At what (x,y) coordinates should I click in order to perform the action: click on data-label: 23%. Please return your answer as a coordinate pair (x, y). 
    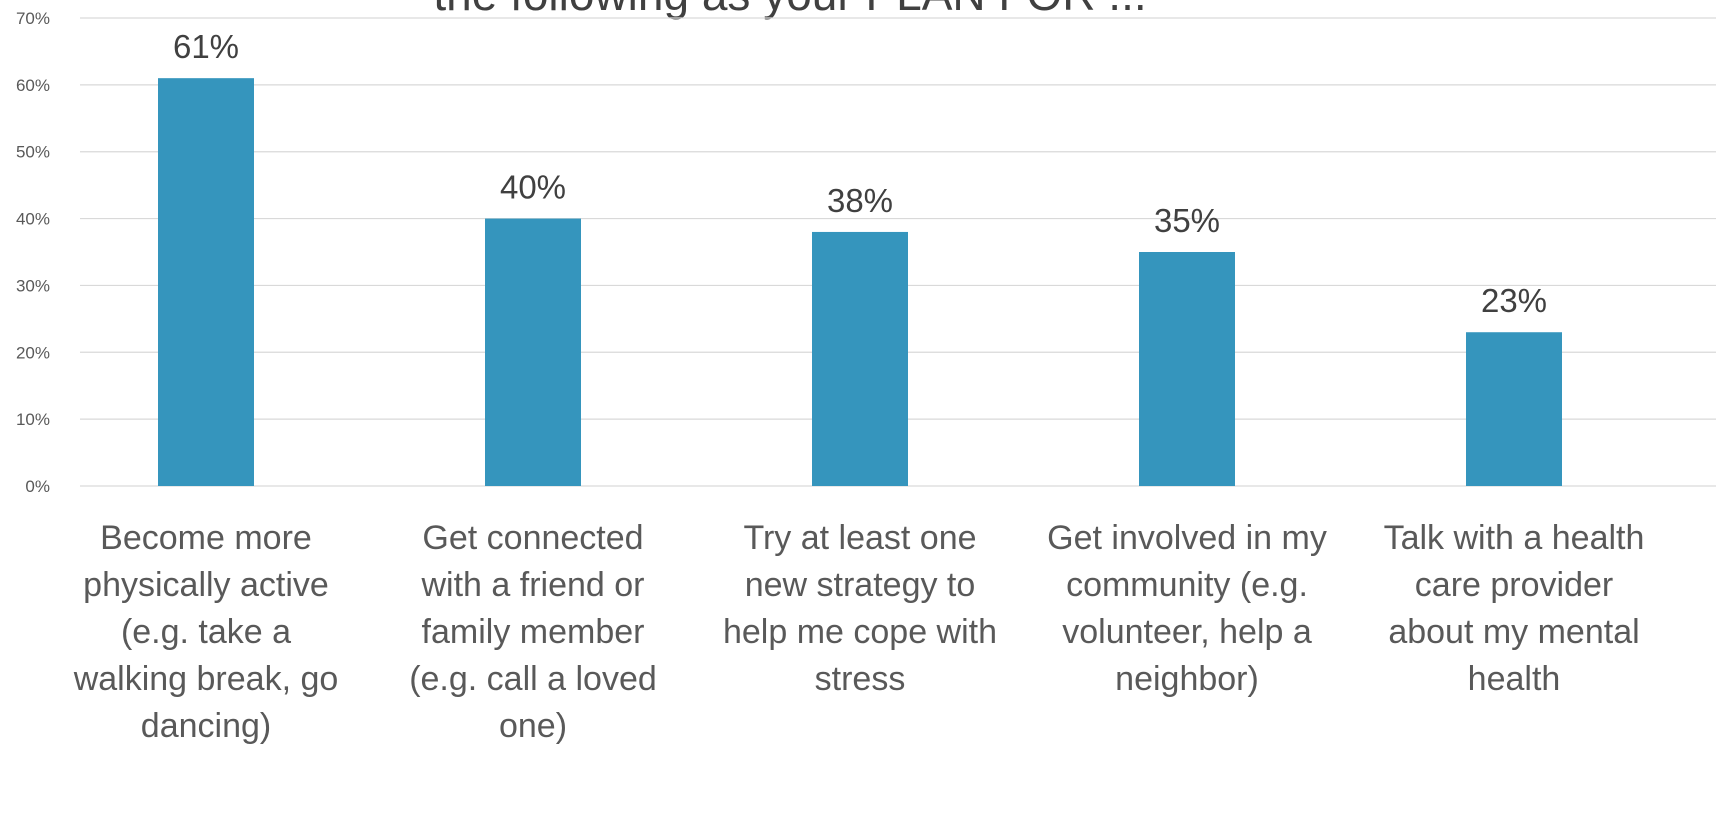
    Looking at the image, I should click on (1514, 300).